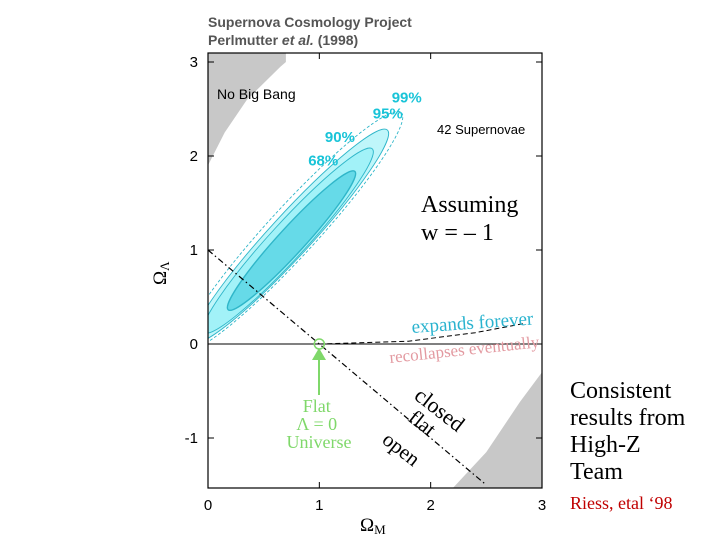  What do you see at coordinates (367, 525) in the screenshot?
I see `x-axis-symbol: Ω` at bounding box center [367, 525].